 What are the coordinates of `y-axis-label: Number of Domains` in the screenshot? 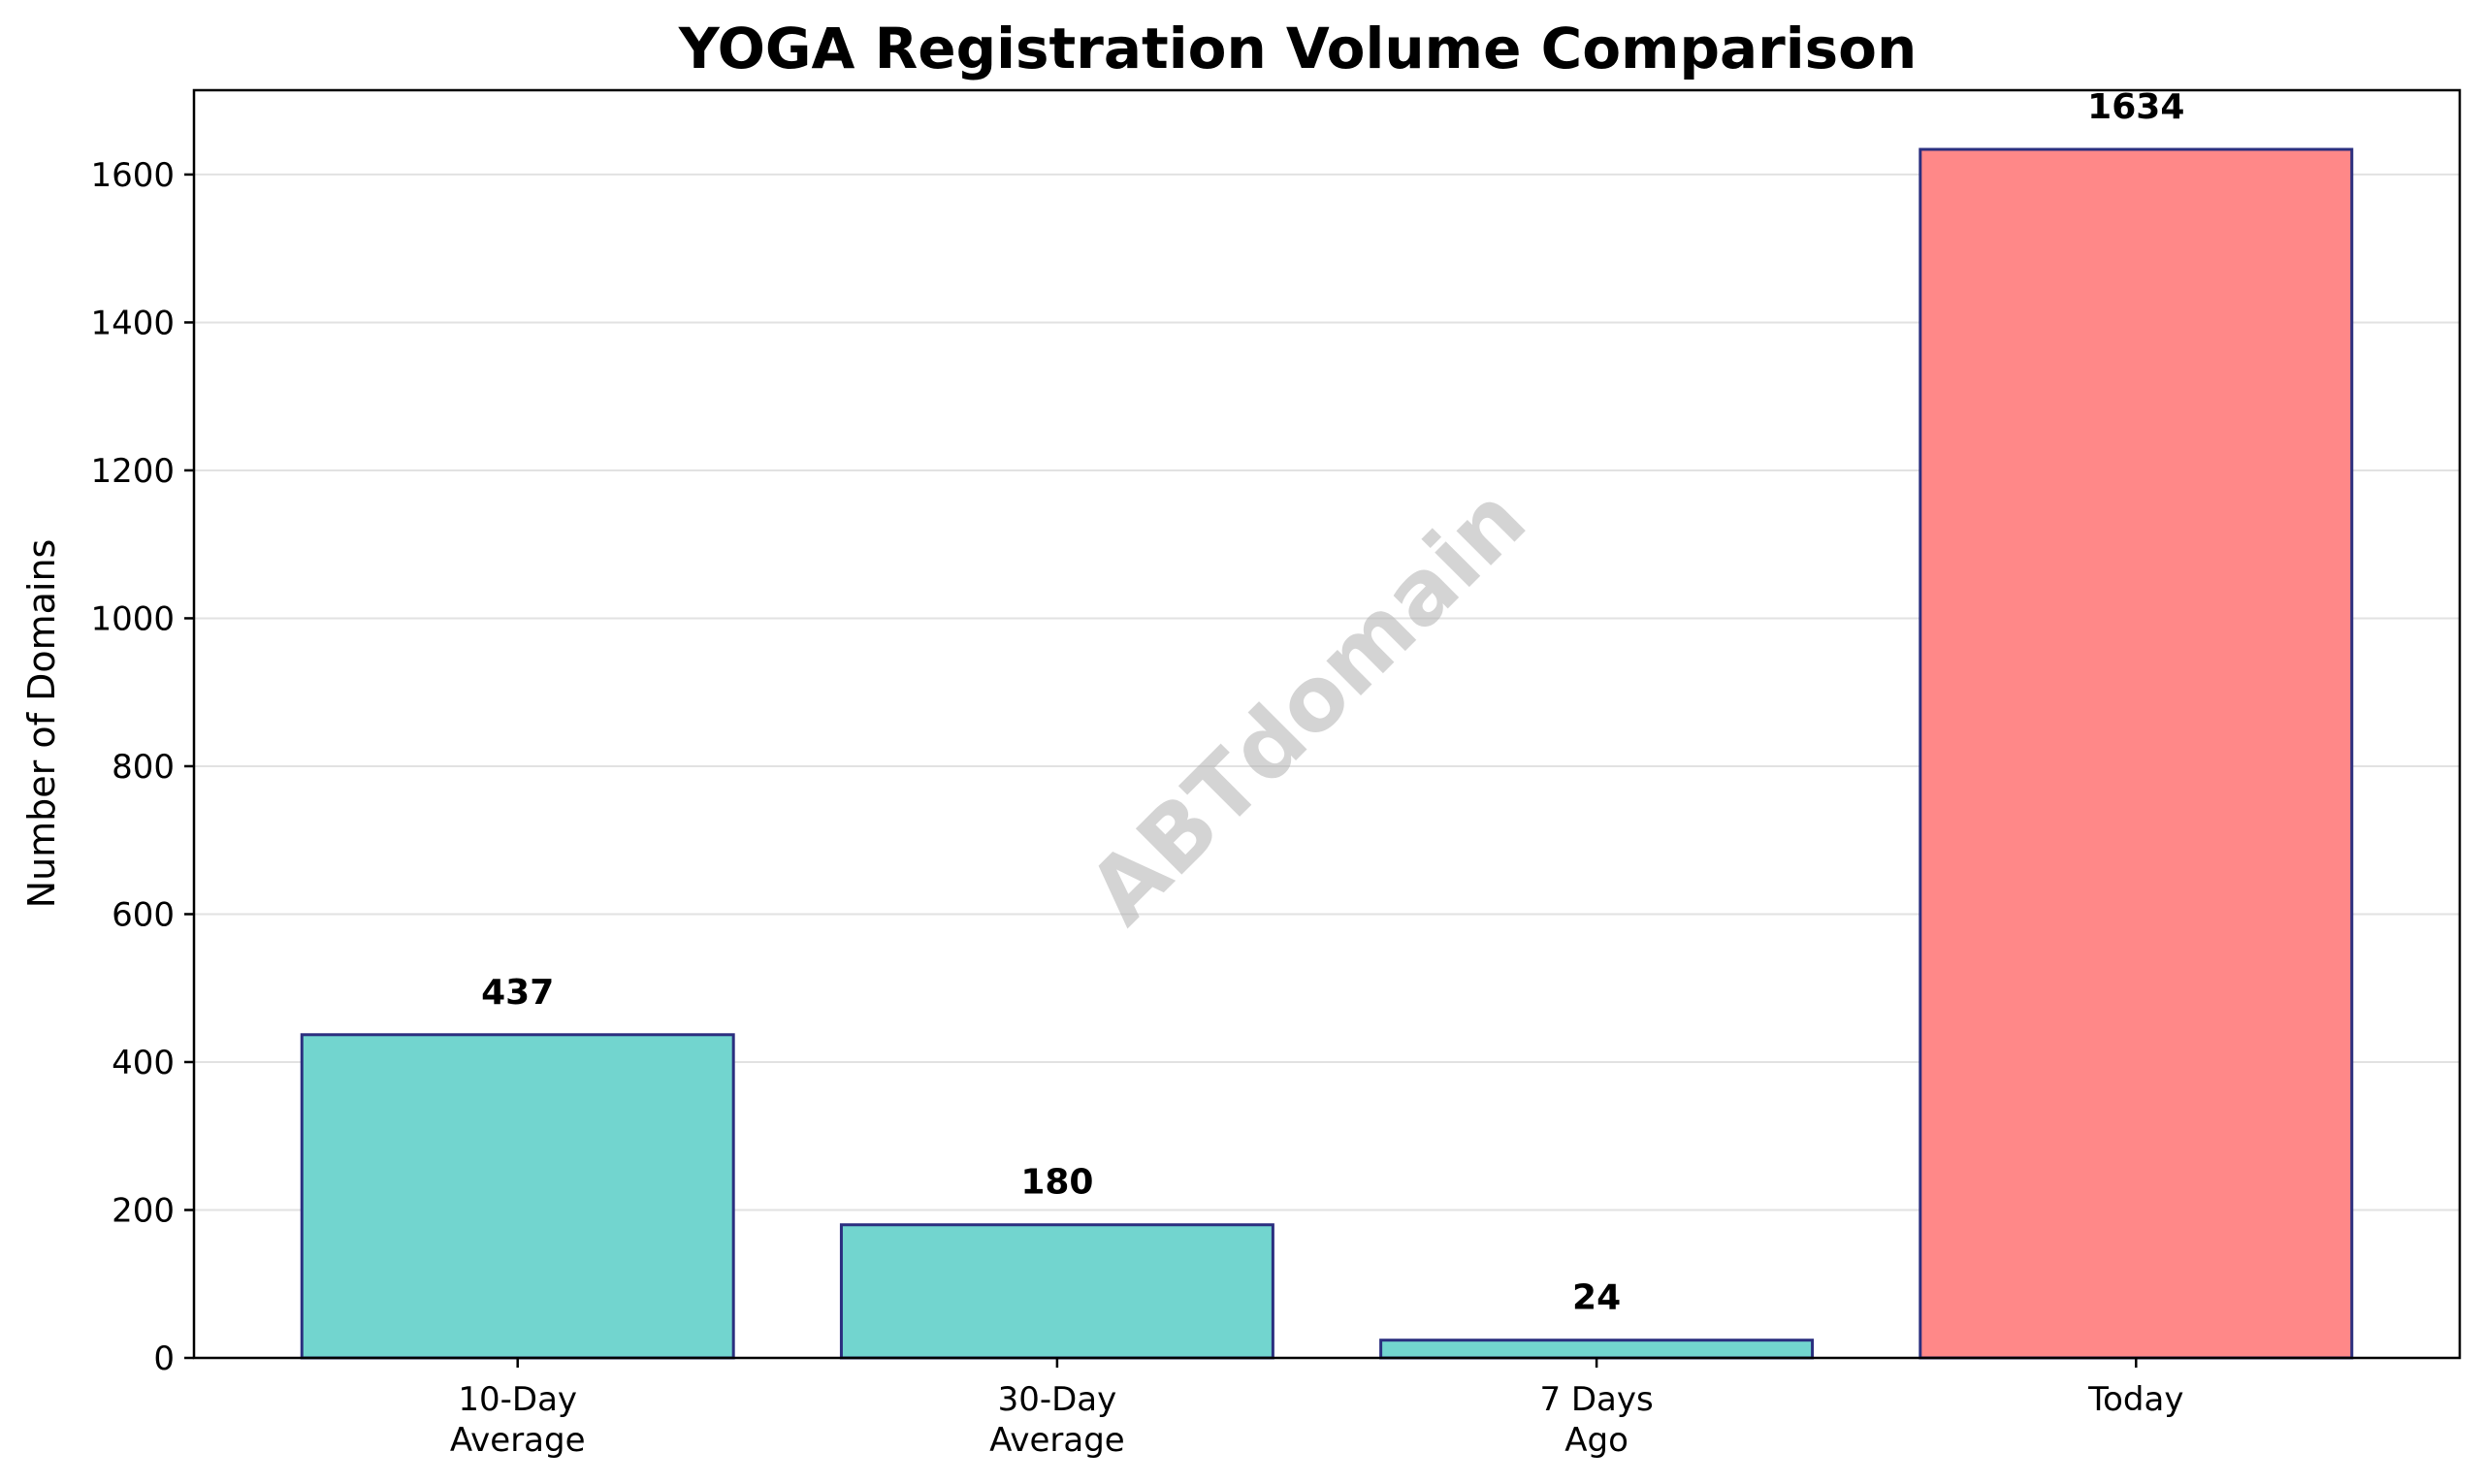 It's located at (42, 724).